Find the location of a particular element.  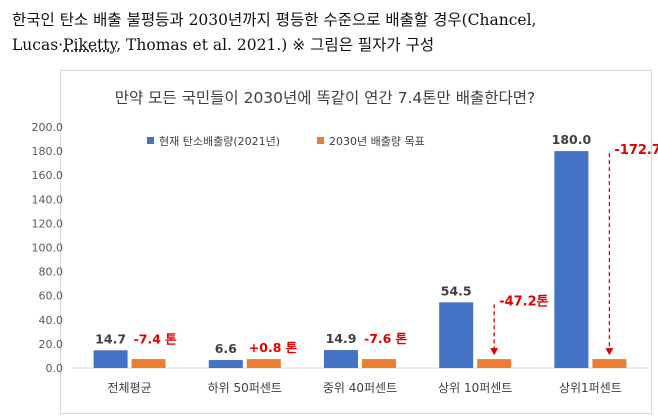

y-tick-label: 180.0 is located at coordinates (48, 151).